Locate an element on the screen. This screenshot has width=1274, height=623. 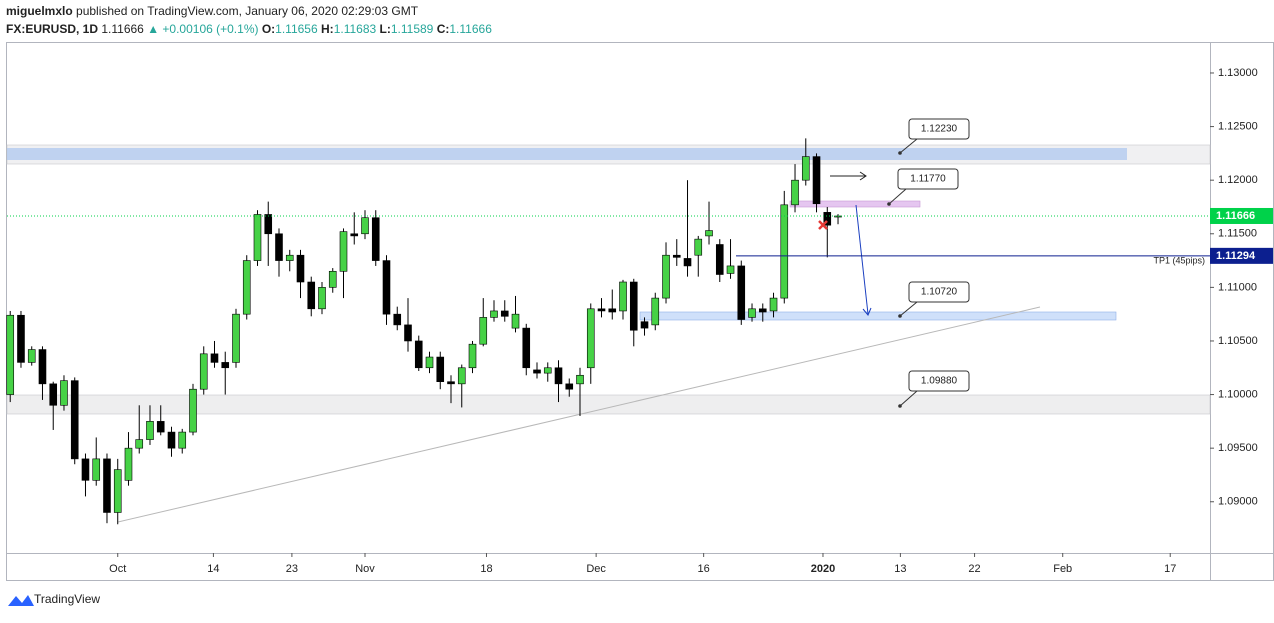
o-label: O: is located at coordinates (268, 29).